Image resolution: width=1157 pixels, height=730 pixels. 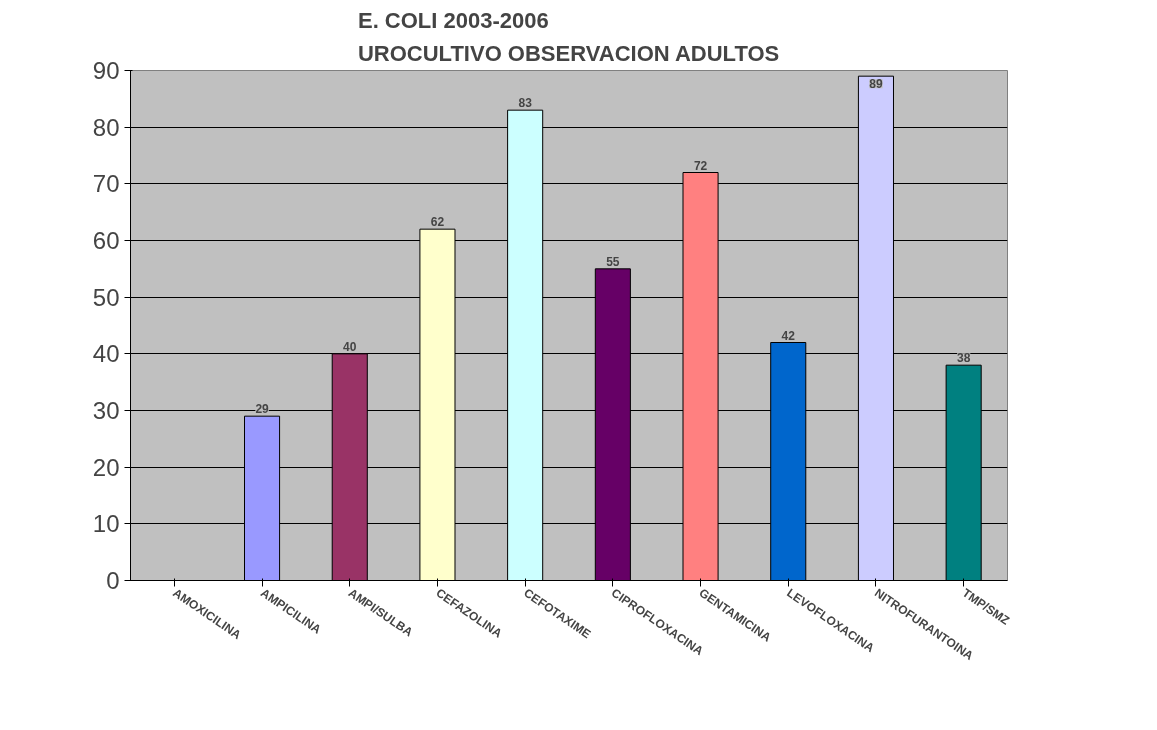 What do you see at coordinates (262, 409) in the screenshot?
I see `data-label: 29` at bounding box center [262, 409].